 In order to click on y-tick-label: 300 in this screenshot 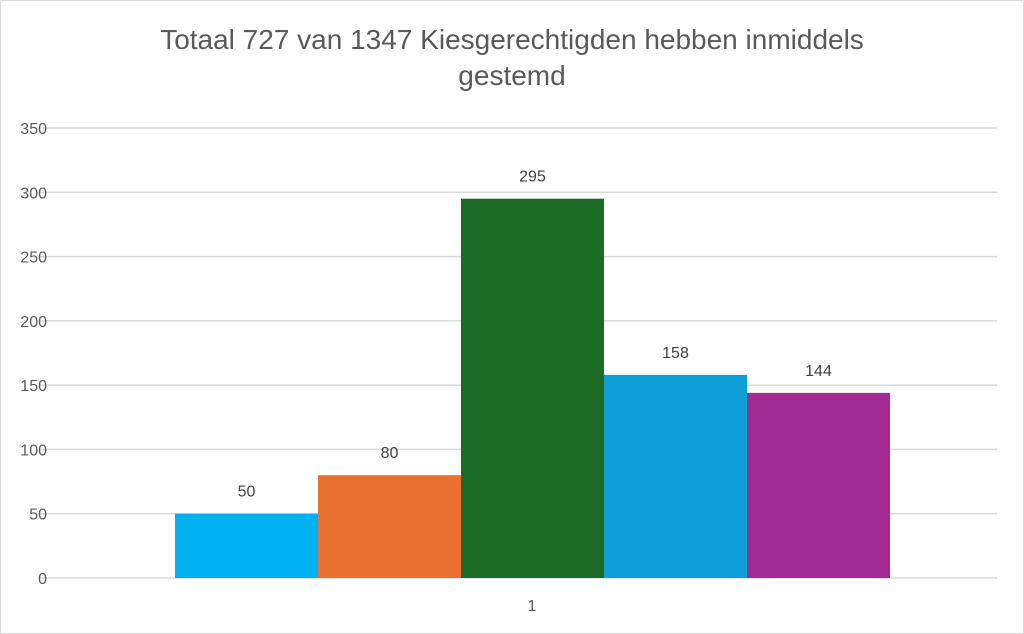, I will do `click(33, 193)`.